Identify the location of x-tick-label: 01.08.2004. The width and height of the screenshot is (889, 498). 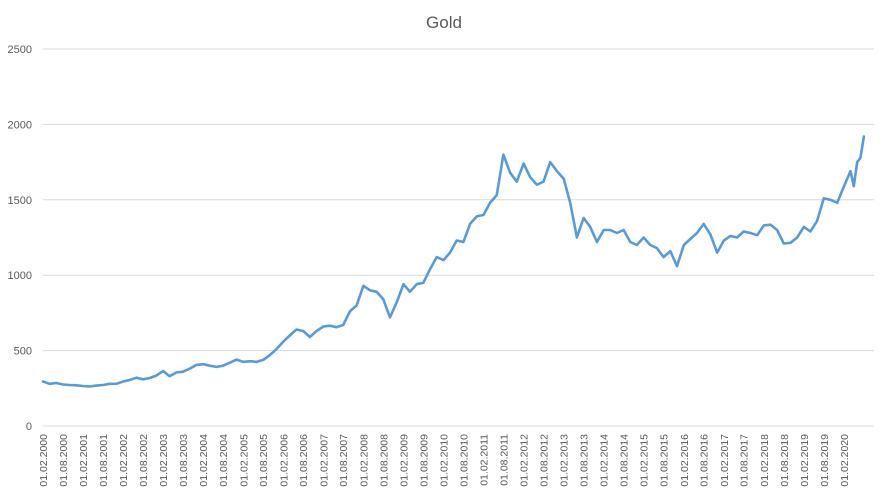
(224, 460).